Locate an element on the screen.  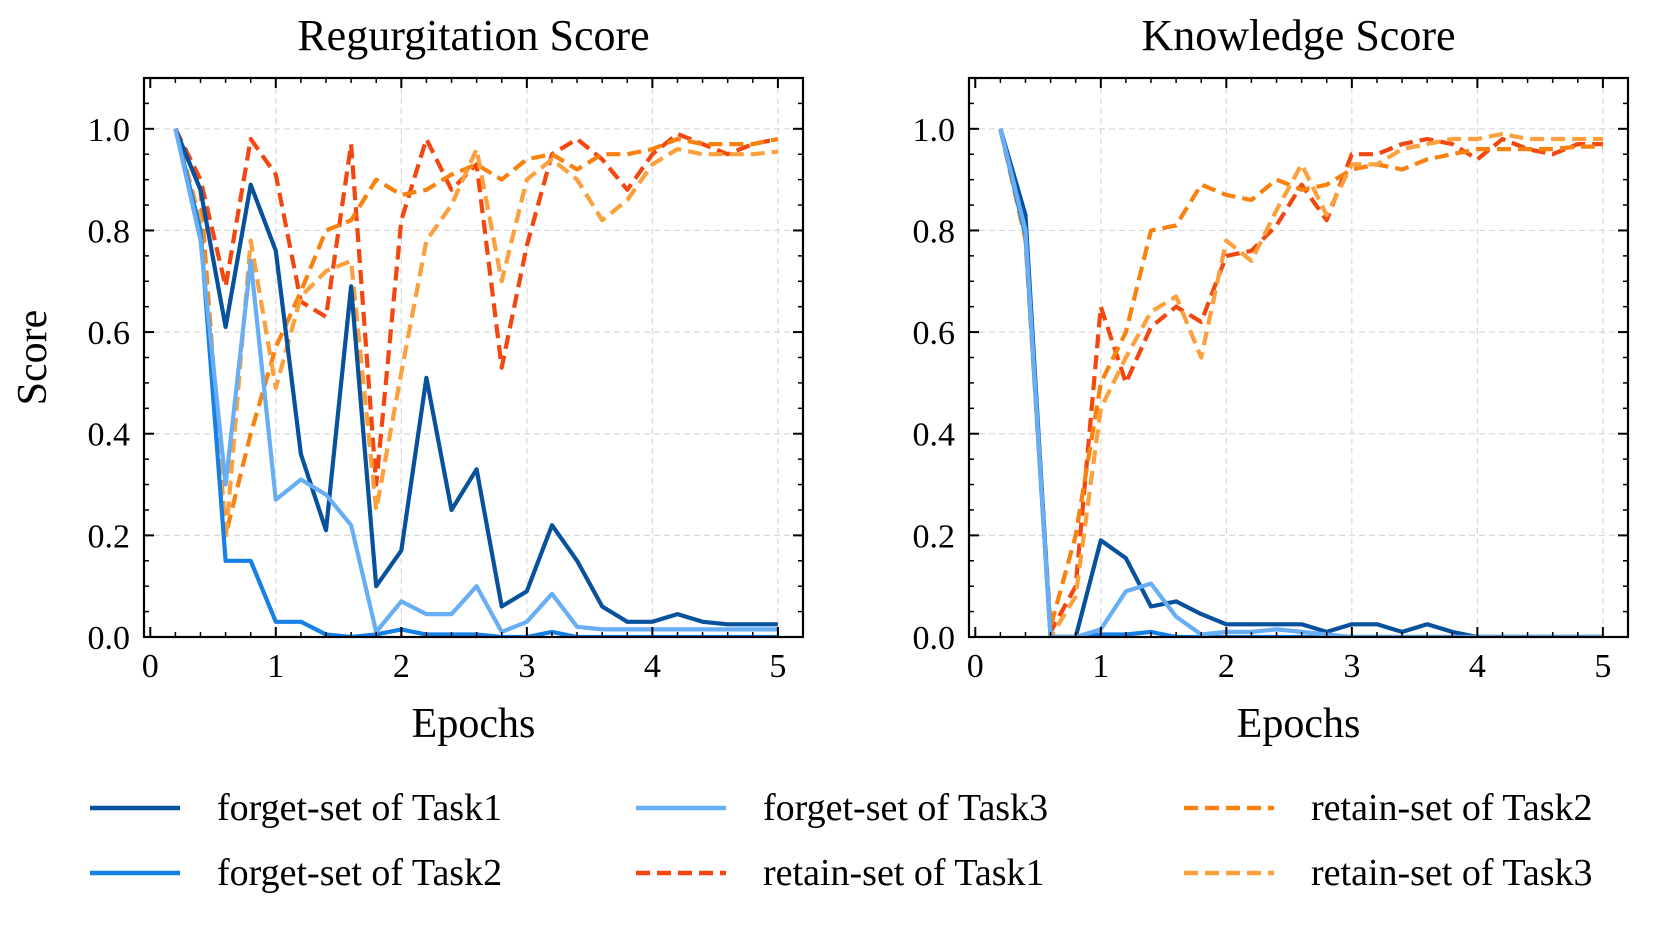
chart-title: Knowledge Score is located at coordinates (1298, 35).